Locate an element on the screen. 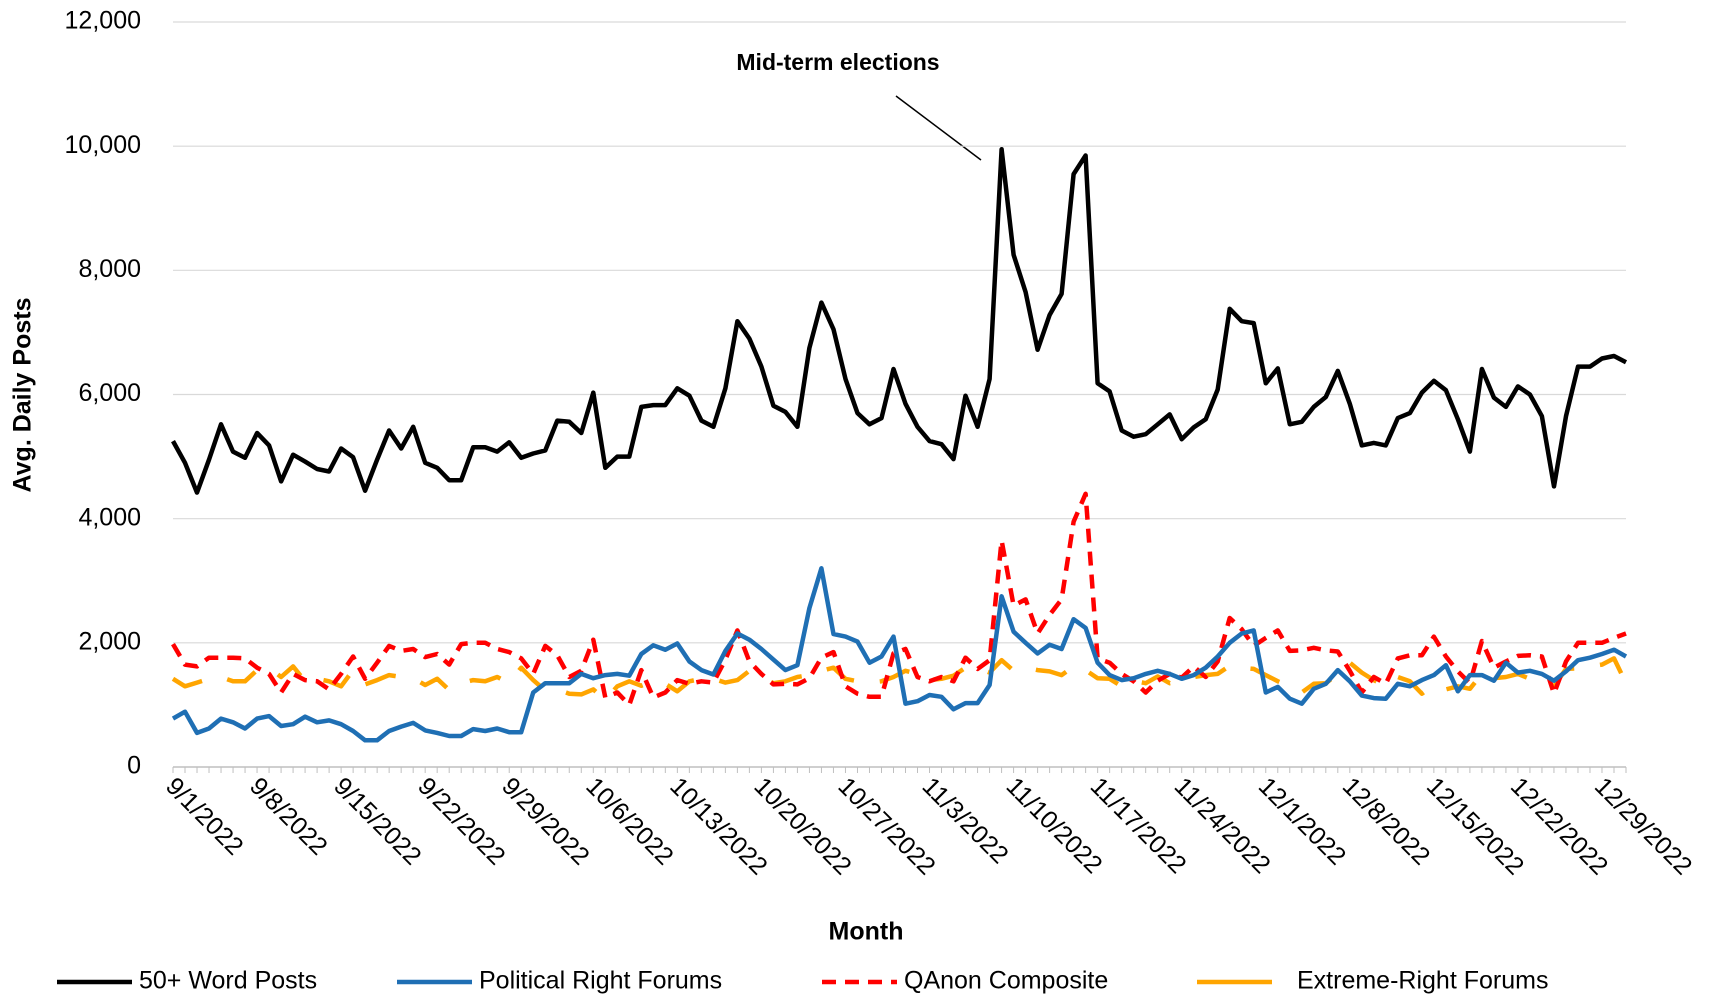  annotation-leader is located at coordinates (938, 128).